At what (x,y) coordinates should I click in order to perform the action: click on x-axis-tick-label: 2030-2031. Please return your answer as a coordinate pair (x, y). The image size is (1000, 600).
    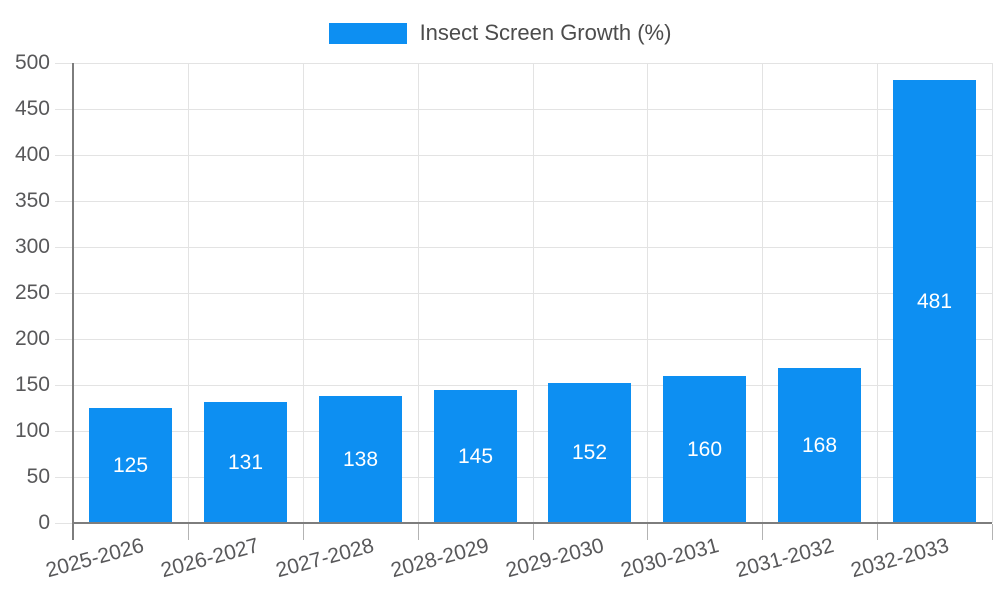
    Looking at the image, I should click on (669, 558).